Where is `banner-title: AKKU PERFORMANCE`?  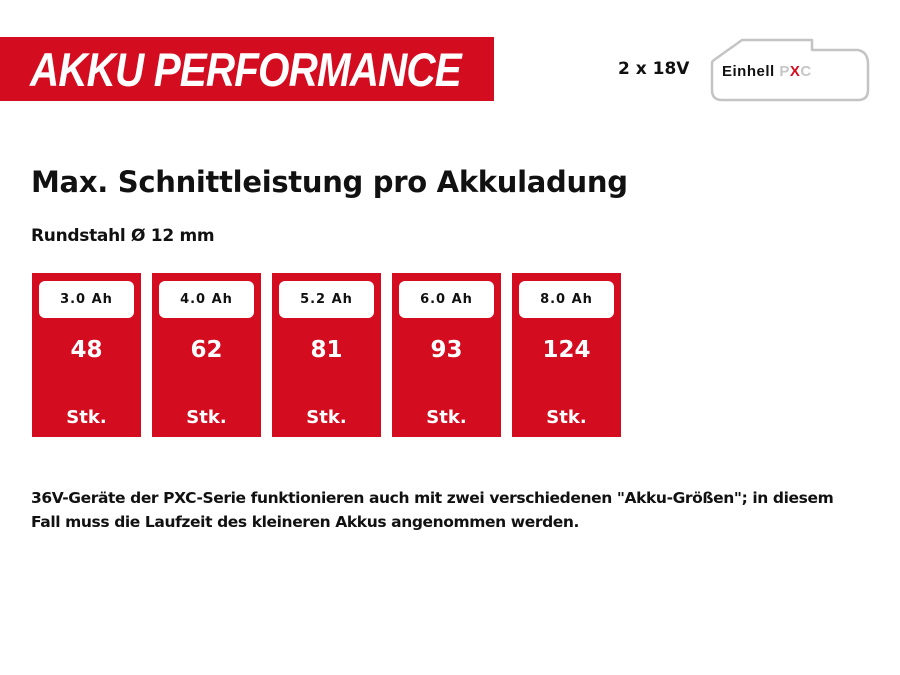 banner-title: AKKU PERFORMANCE is located at coordinates (246, 69).